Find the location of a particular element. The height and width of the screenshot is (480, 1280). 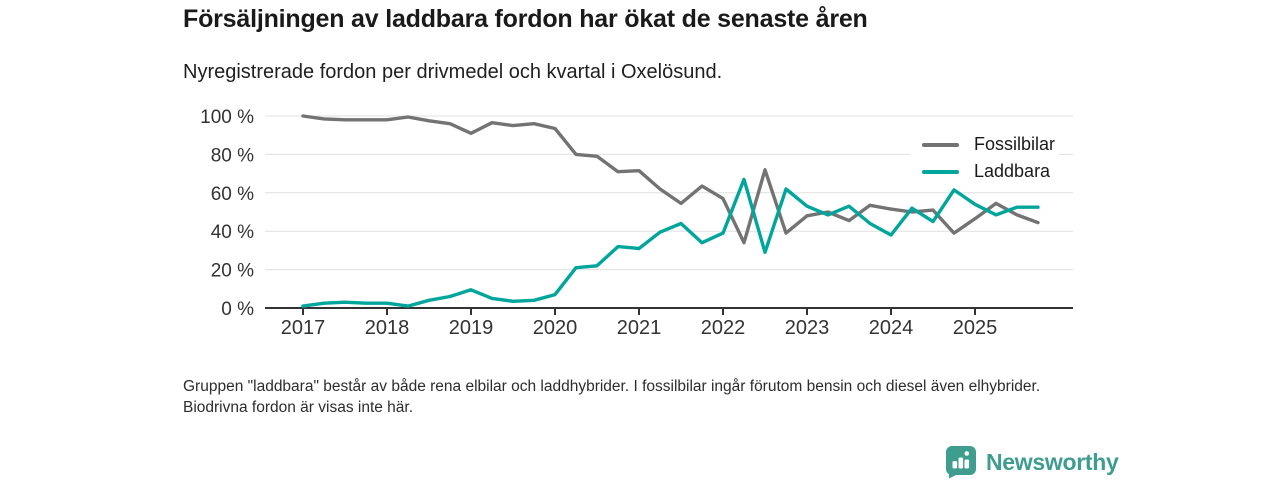

x-tick-label: 2021 is located at coordinates (639, 328).